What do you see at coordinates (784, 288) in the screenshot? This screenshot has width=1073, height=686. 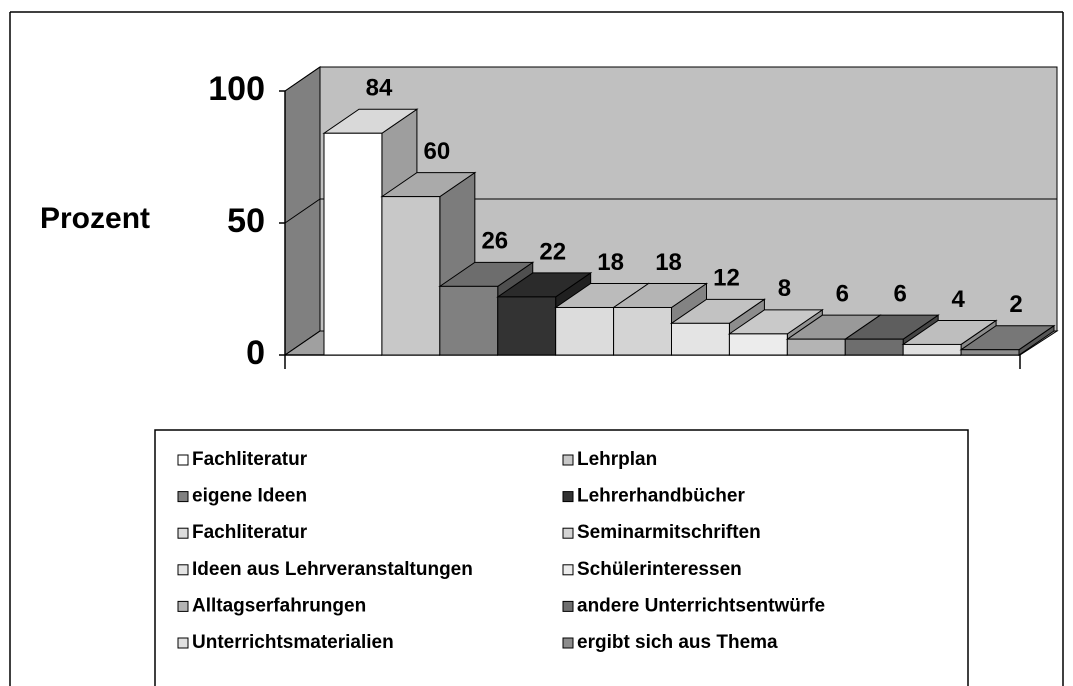 I see `data-label: 8` at bounding box center [784, 288].